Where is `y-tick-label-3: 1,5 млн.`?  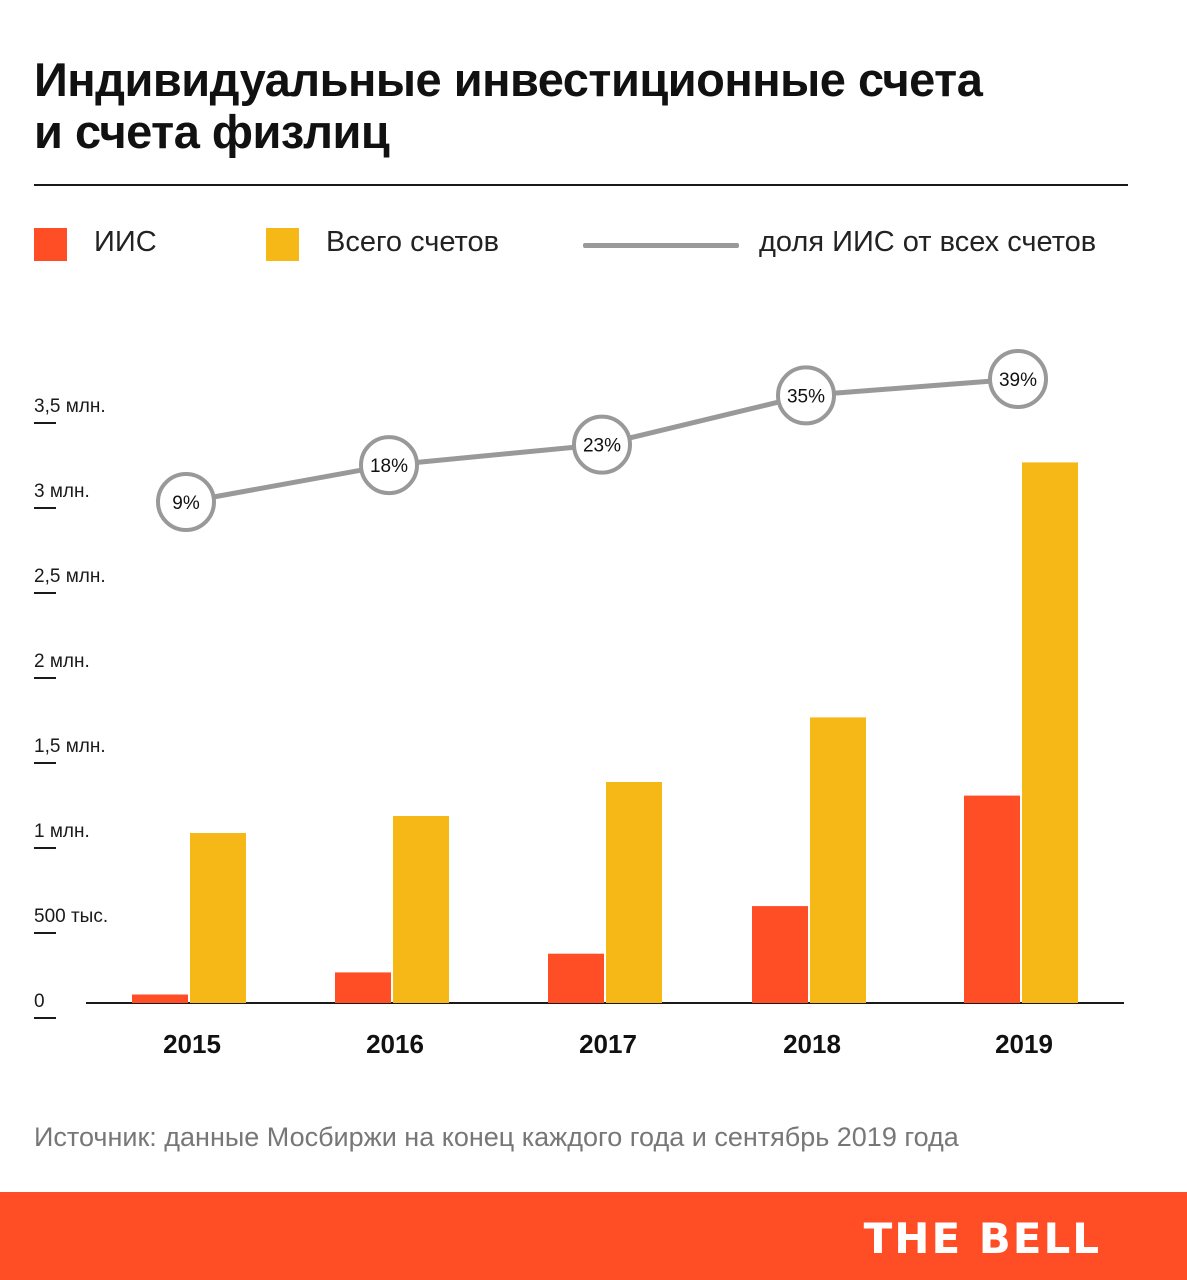
y-tick-label-3: 1,5 млн. is located at coordinates (70, 746).